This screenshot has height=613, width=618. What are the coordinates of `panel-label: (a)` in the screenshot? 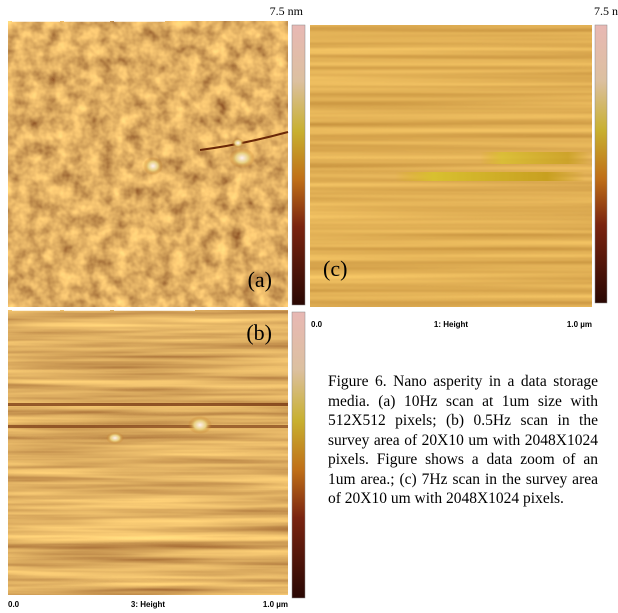 It's located at (260, 279).